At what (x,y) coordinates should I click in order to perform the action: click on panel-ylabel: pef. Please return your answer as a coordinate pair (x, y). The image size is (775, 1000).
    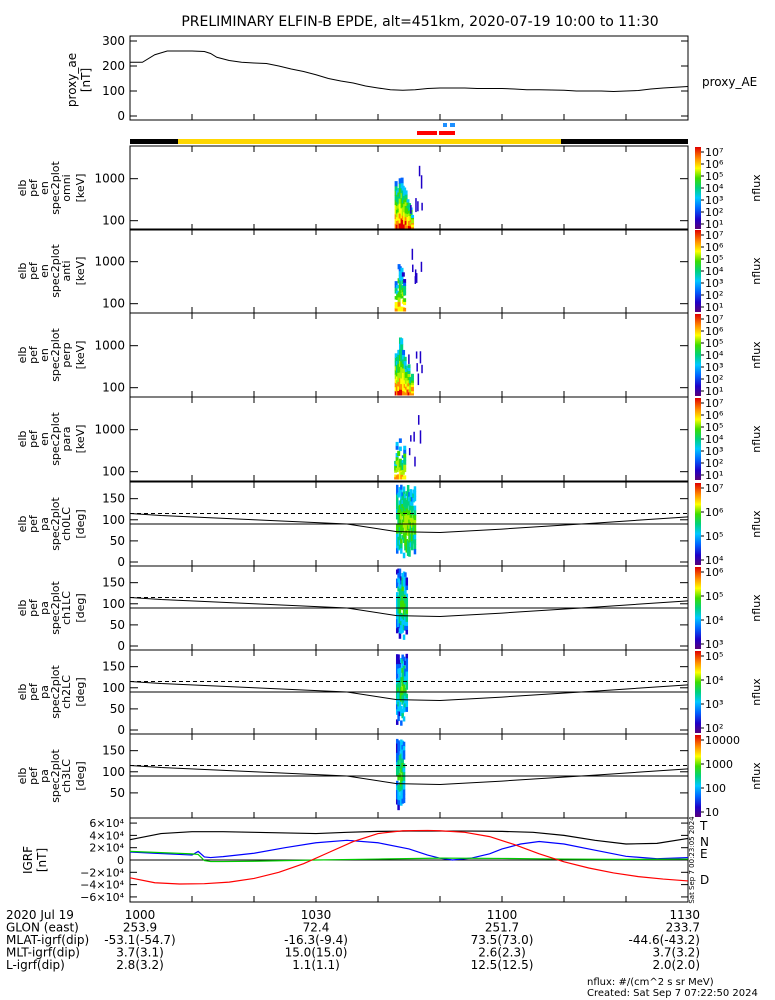
    Looking at the image, I should click on (33, 523).